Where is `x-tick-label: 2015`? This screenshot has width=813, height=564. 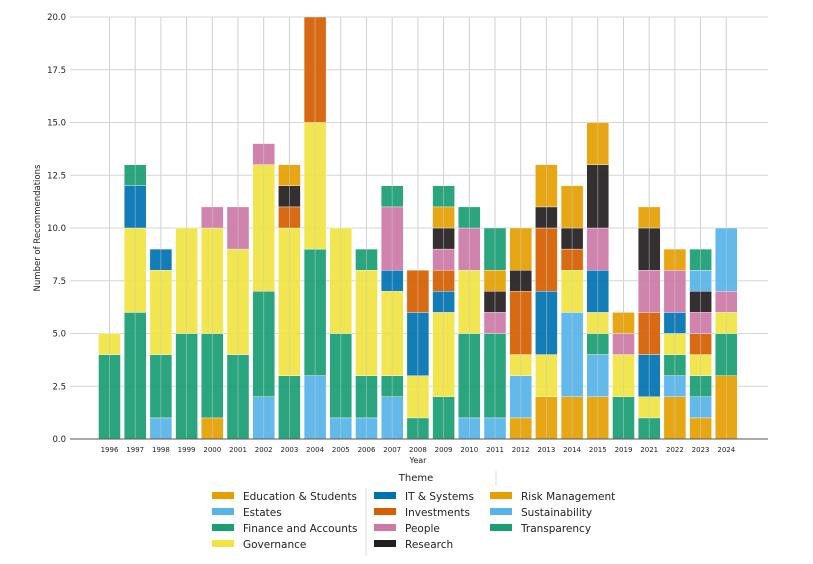 x-tick-label: 2015 is located at coordinates (598, 450).